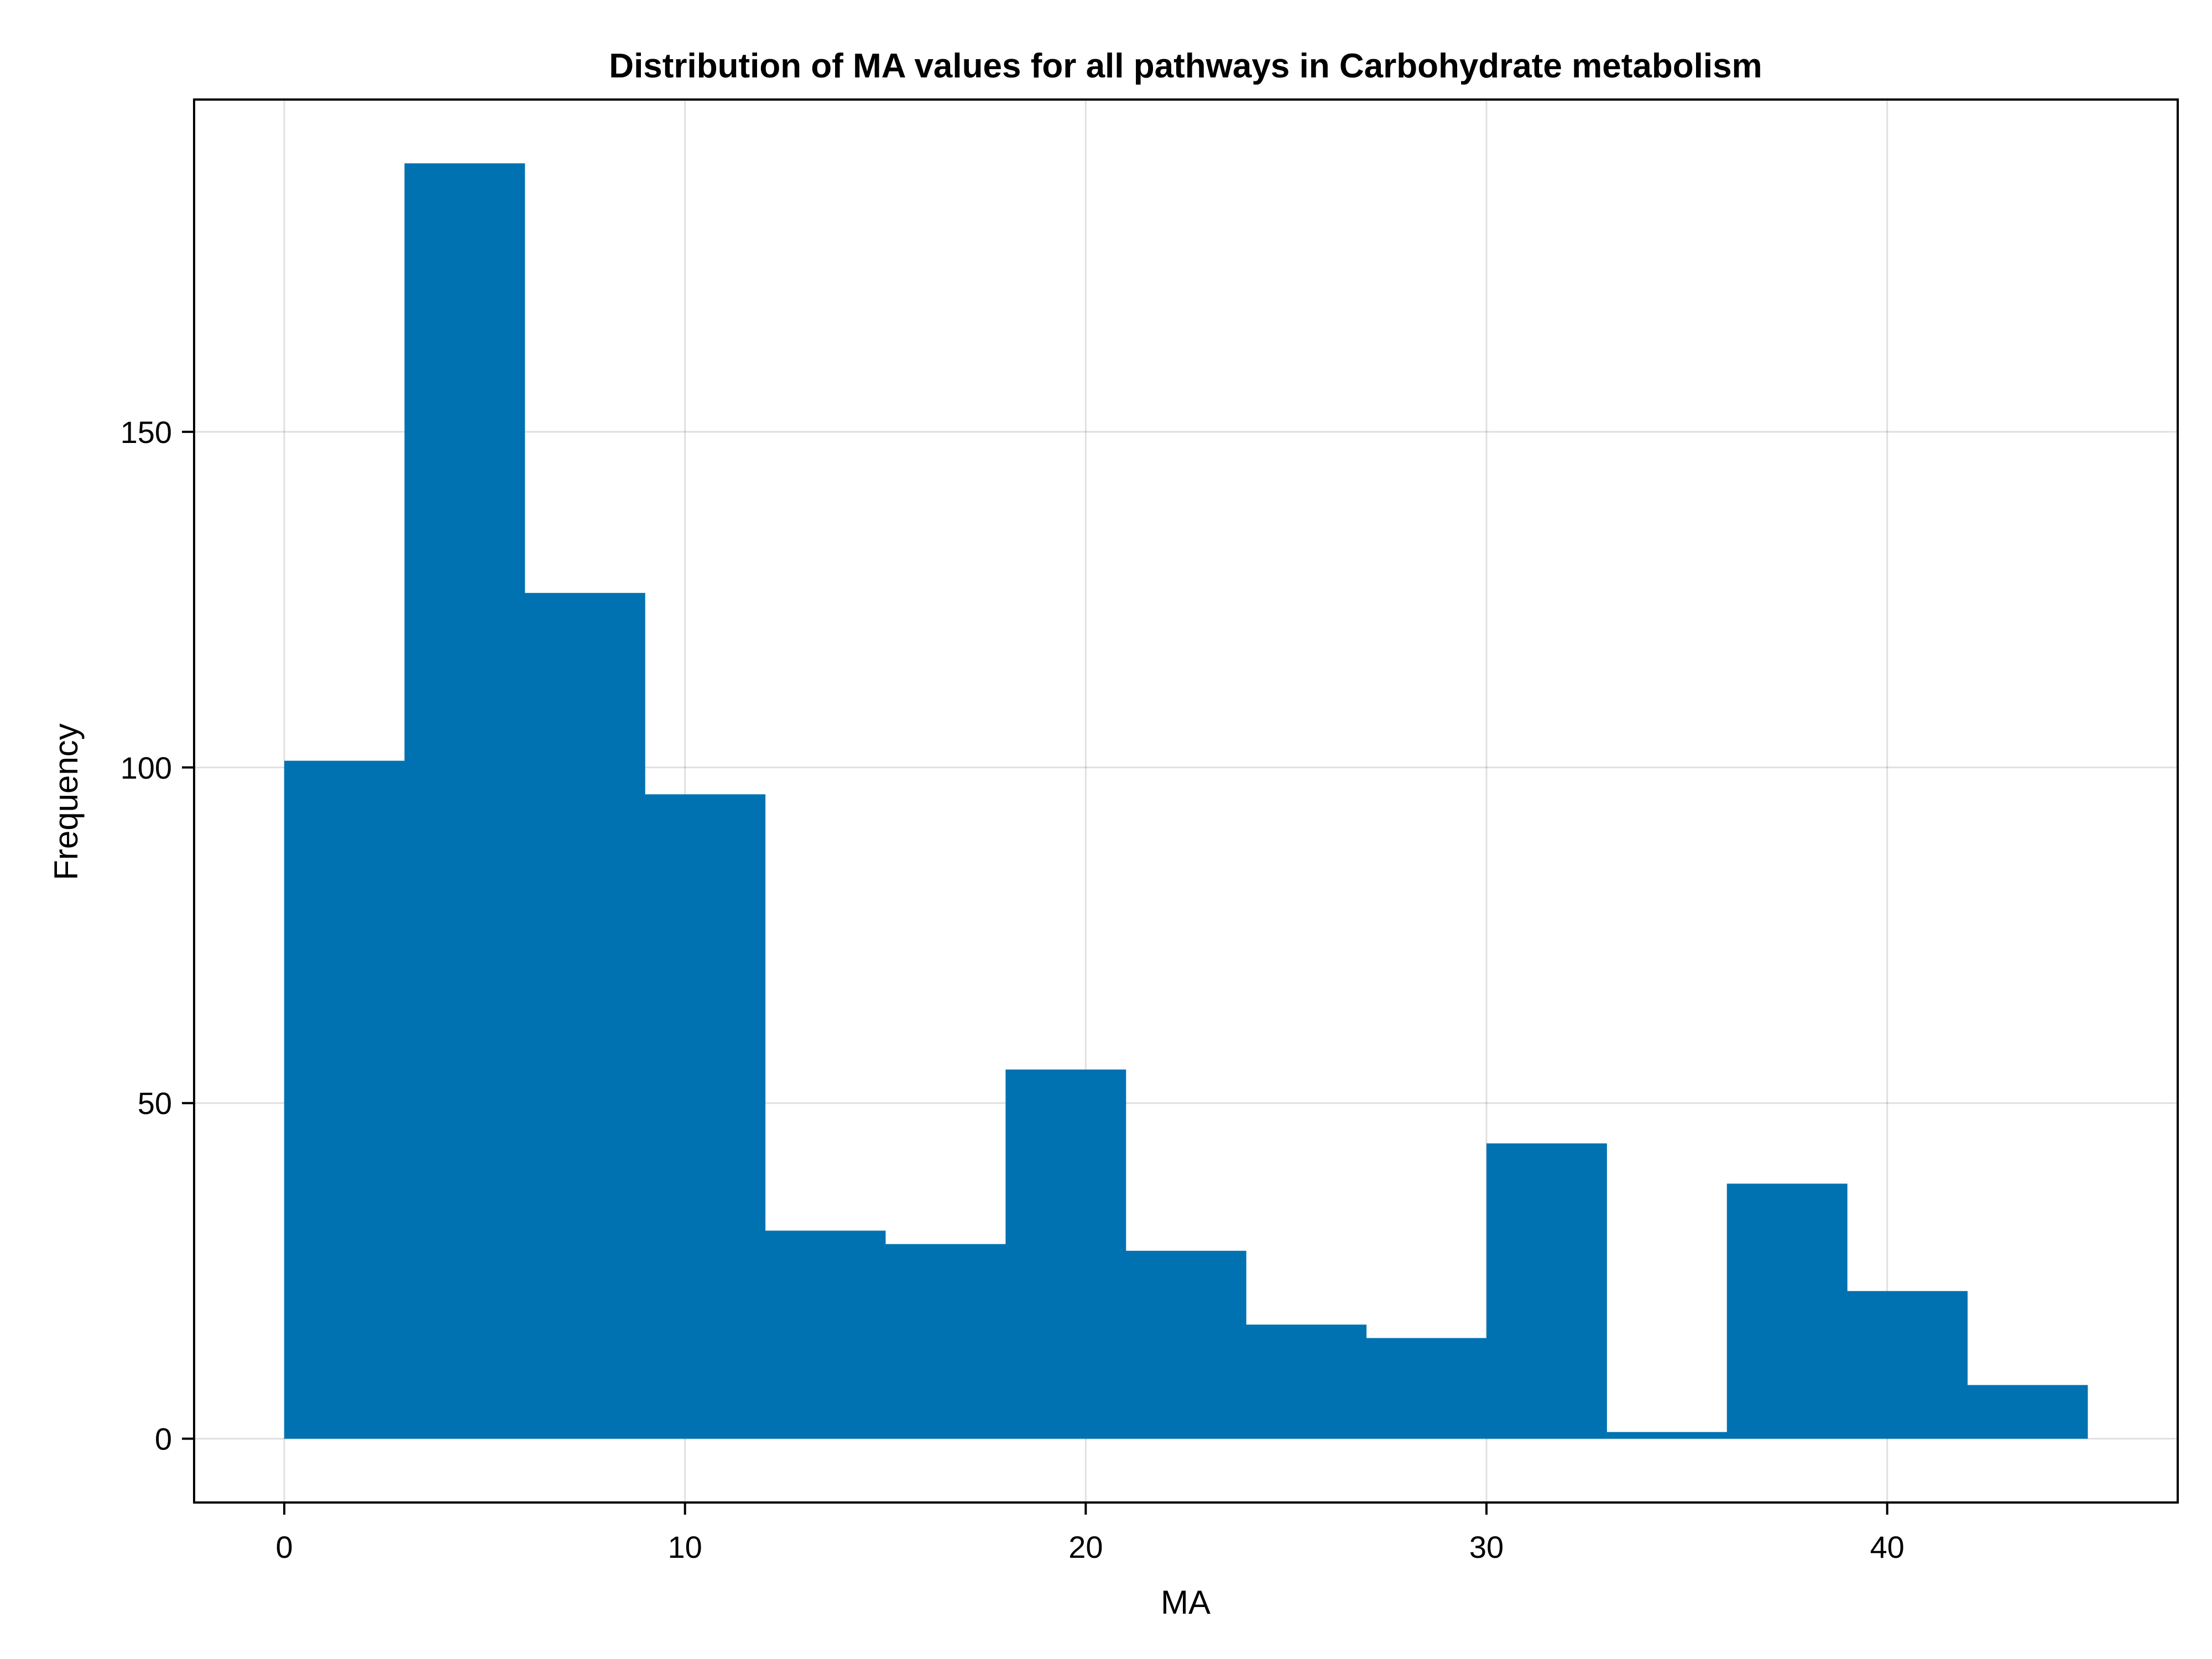 This screenshot has width=2212, height=1659. I want to click on y-tick-label: 100, so click(147, 767).